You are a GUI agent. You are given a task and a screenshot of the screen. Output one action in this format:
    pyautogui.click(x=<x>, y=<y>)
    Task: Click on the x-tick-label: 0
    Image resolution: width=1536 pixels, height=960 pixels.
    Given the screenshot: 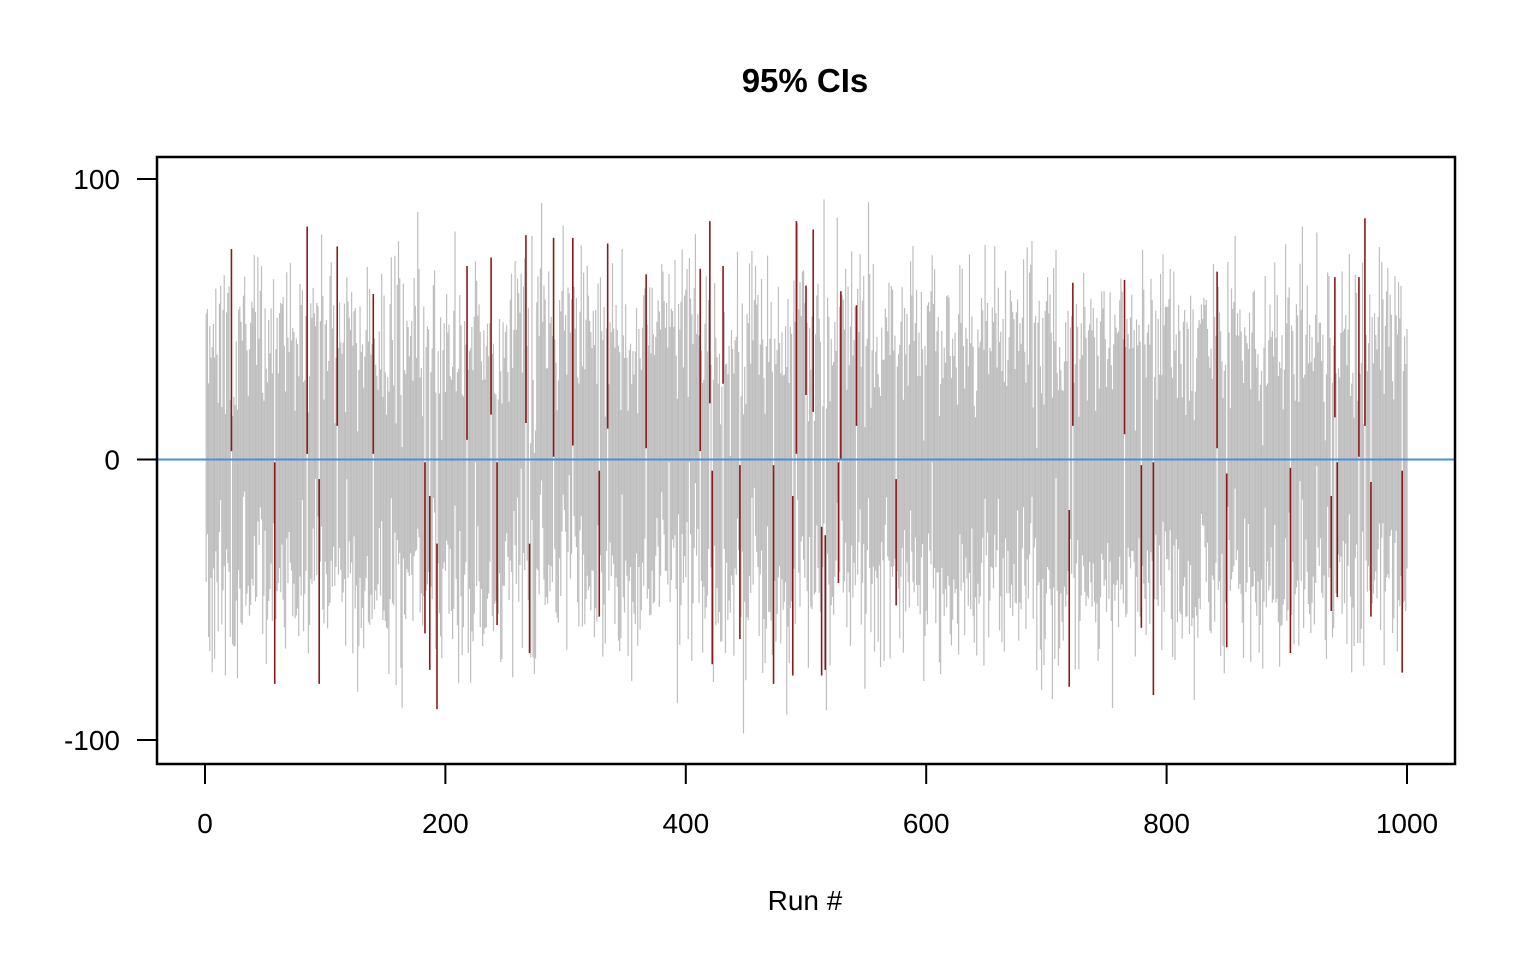 What is the action you would take?
    pyautogui.click(x=205, y=823)
    